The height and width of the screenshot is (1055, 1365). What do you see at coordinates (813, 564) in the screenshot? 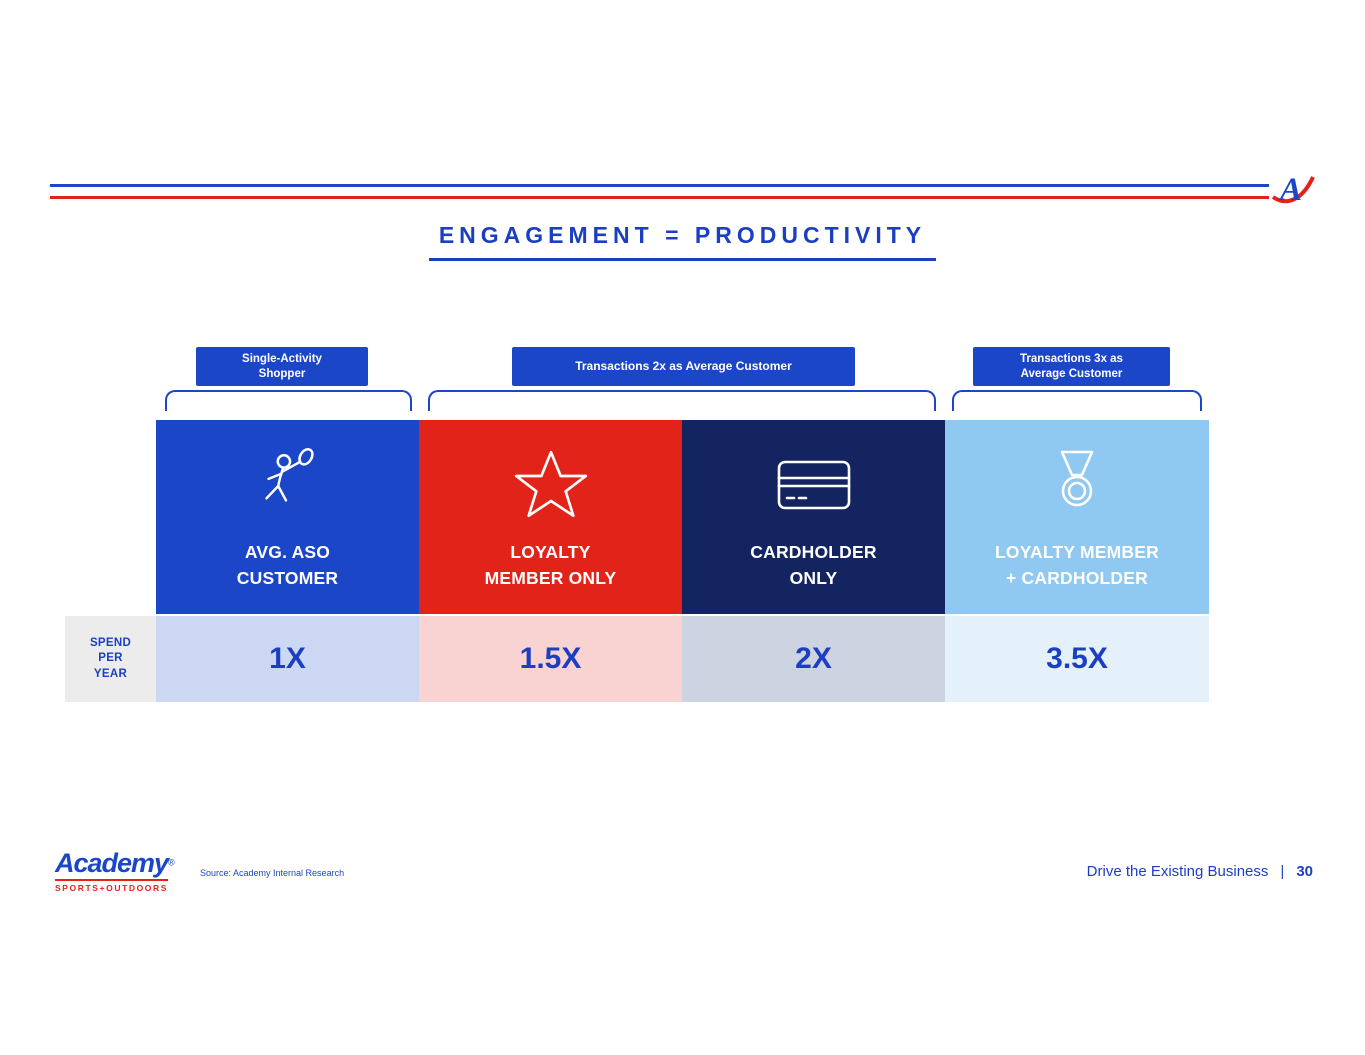
I see `segment-title: CARDHOLDER ONLY` at bounding box center [813, 564].